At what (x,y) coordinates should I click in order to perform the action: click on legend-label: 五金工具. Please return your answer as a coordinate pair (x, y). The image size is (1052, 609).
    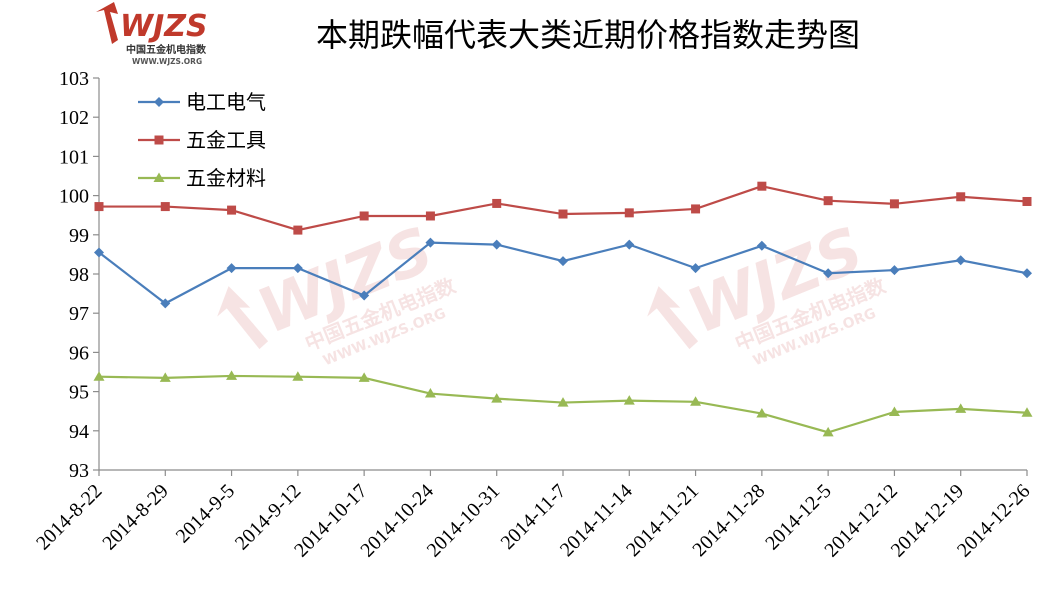
    Looking at the image, I should click on (226, 140).